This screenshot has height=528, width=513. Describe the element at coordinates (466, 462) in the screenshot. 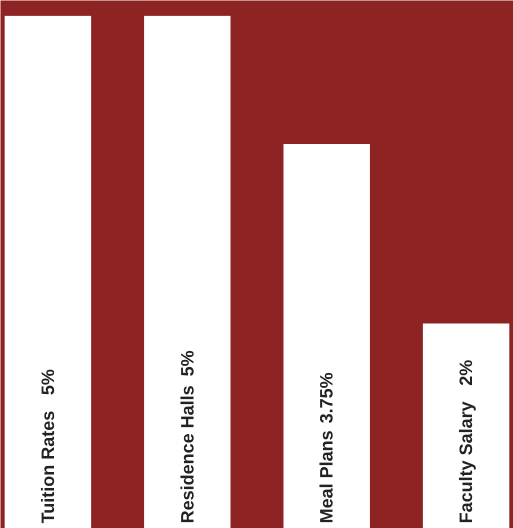

I see `x-tick-label: Faculty Salary` at that location.